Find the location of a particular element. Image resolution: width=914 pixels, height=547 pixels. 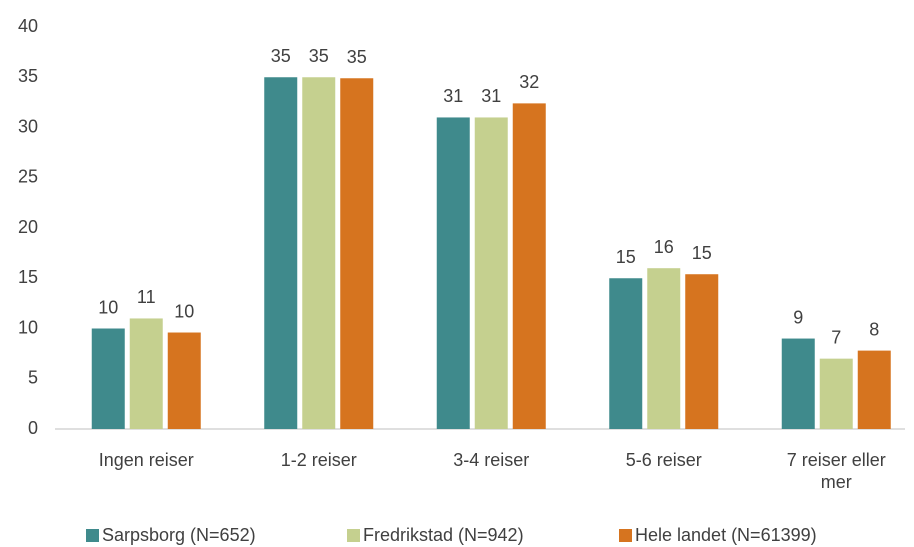

x-tick-label: 1-2 reiser is located at coordinates (318, 460).